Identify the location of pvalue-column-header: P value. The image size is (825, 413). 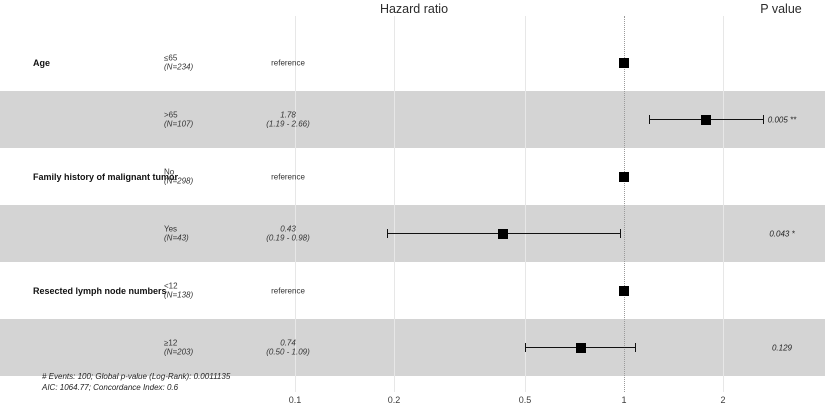
(781, 9).